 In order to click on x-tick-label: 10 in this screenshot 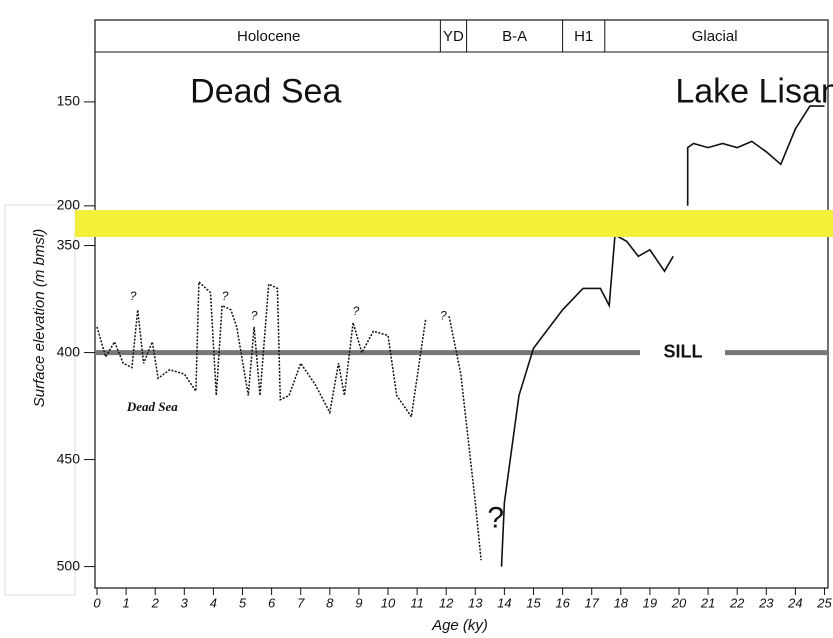, I will do `click(388, 602)`.